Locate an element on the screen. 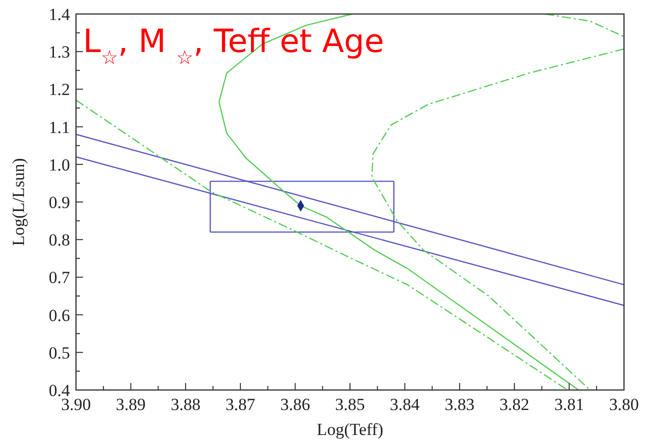 The image size is (646, 443). y-tick-label: 1.1 is located at coordinates (59, 127).